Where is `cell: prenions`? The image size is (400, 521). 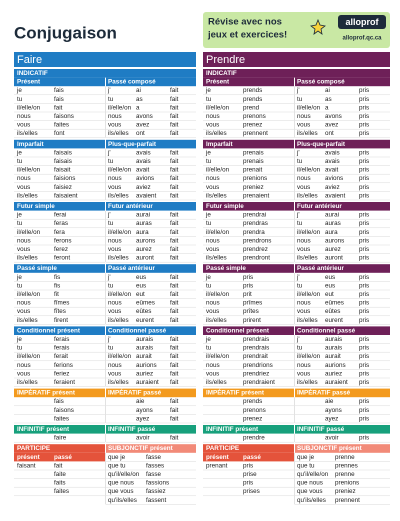
cell: prenions is located at coordinates (347, 483).